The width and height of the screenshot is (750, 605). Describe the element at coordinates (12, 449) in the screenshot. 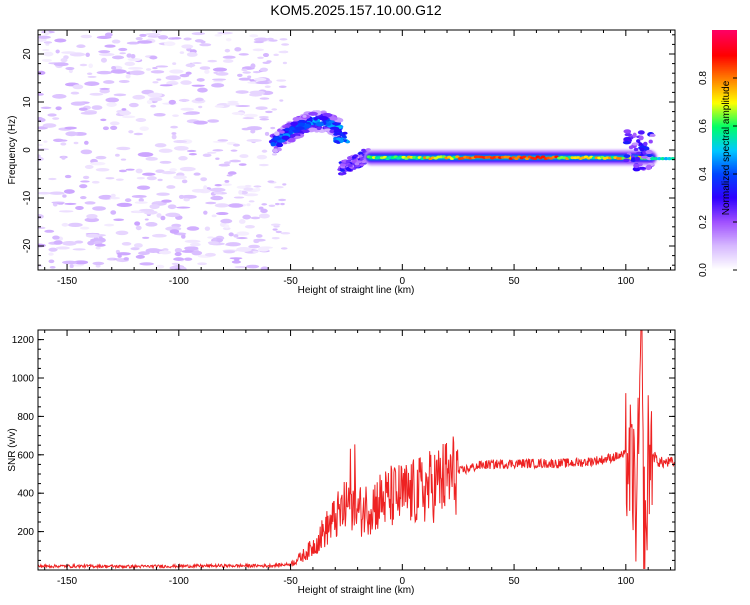

I see `snr-y-label: SNR (v/v)` at that location.